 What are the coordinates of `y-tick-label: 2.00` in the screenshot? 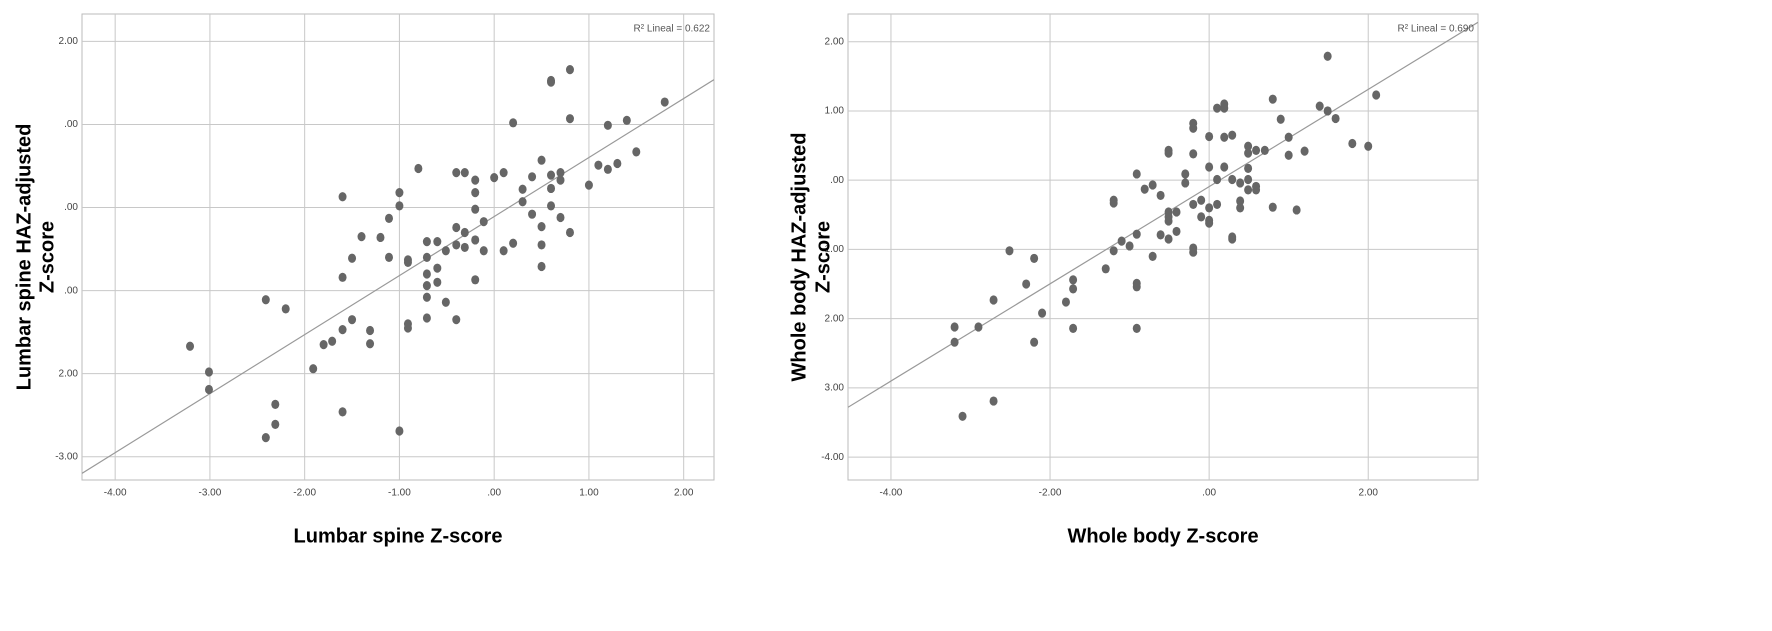 It's located at (69, 373).